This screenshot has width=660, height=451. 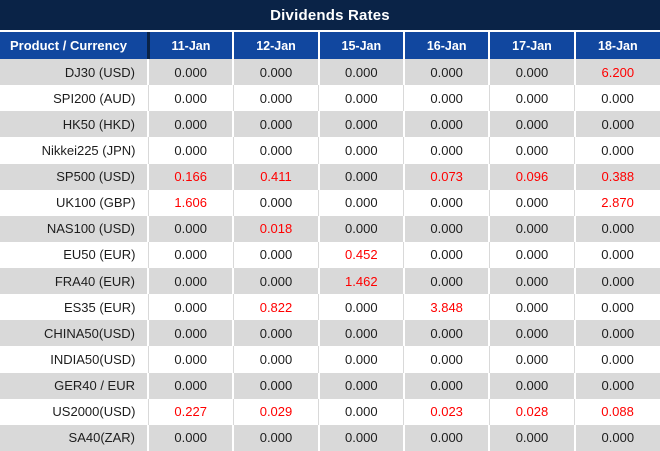 I want to click on column-header-date: 11-Jan, so click(x=191, y=45).